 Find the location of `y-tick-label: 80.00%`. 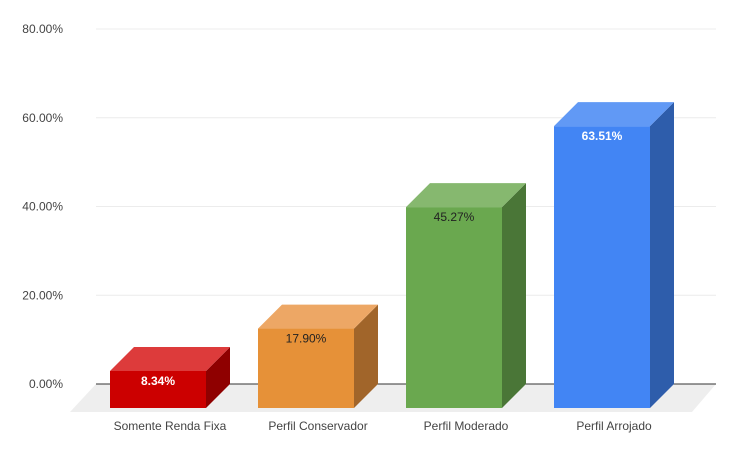

y-tick-label: 80.00% is located at coordinates (42, 29).